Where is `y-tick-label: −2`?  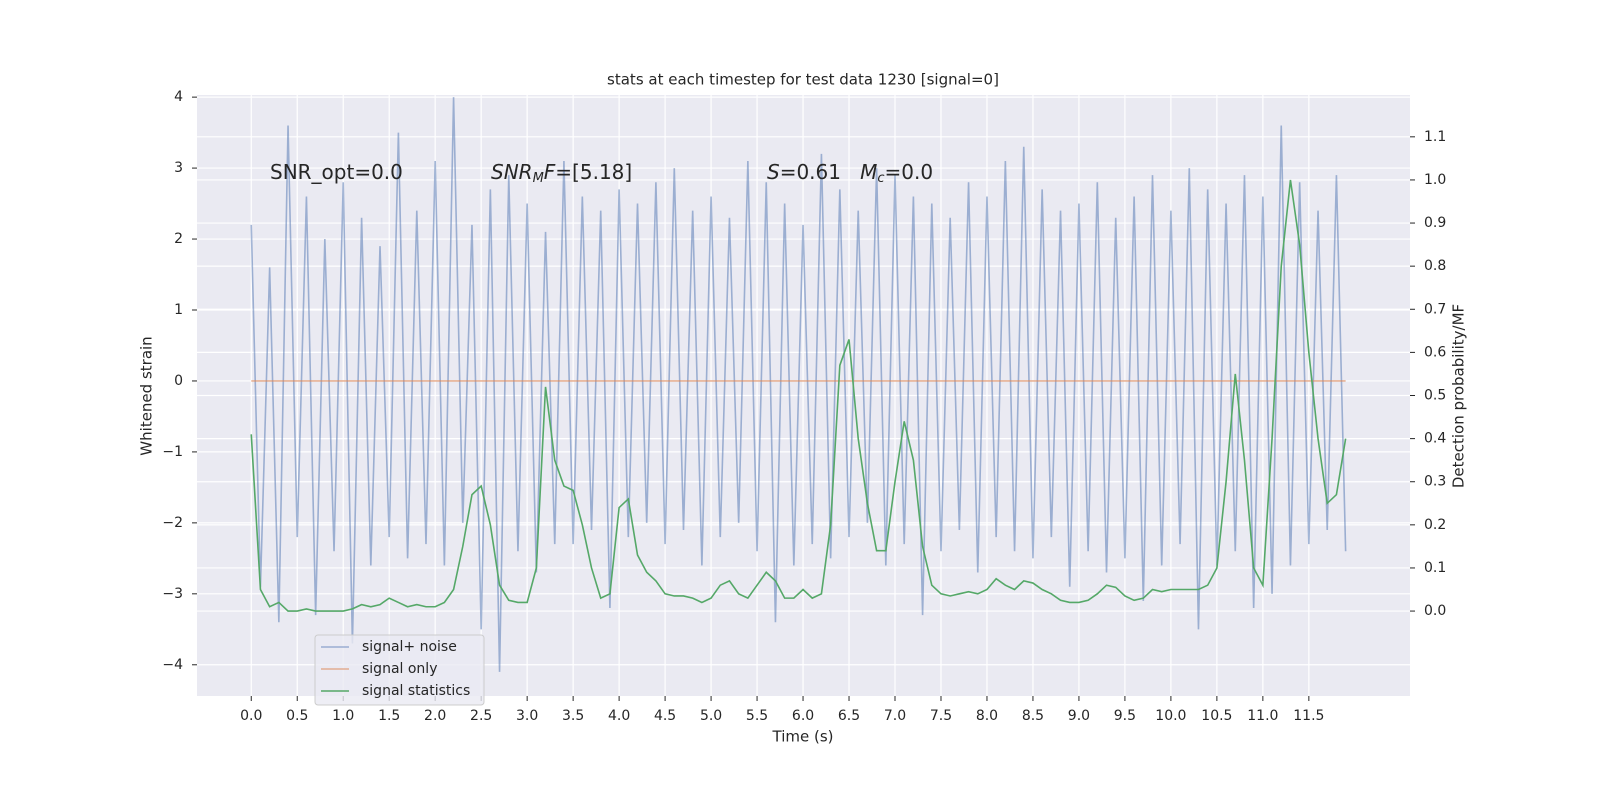
y-tick-label: −2 is located at coordinates (172, 523).